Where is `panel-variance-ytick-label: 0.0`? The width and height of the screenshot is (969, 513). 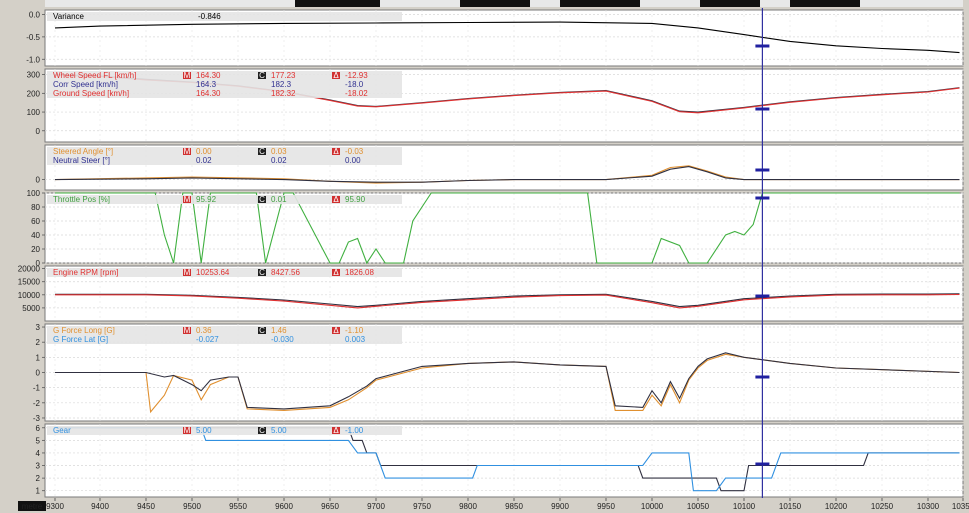 panel-variance-ytick-label: 0.0 is located at coordinates (35, 14).